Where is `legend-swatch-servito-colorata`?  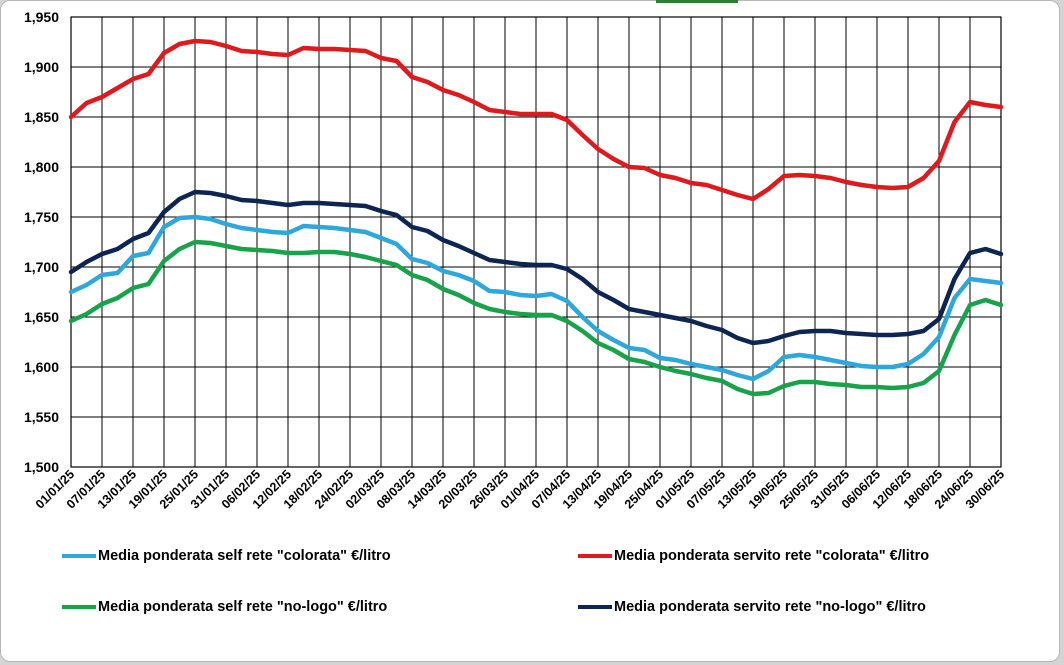 legend-swatch-servito-colorata is located at coordinates (595, 556).